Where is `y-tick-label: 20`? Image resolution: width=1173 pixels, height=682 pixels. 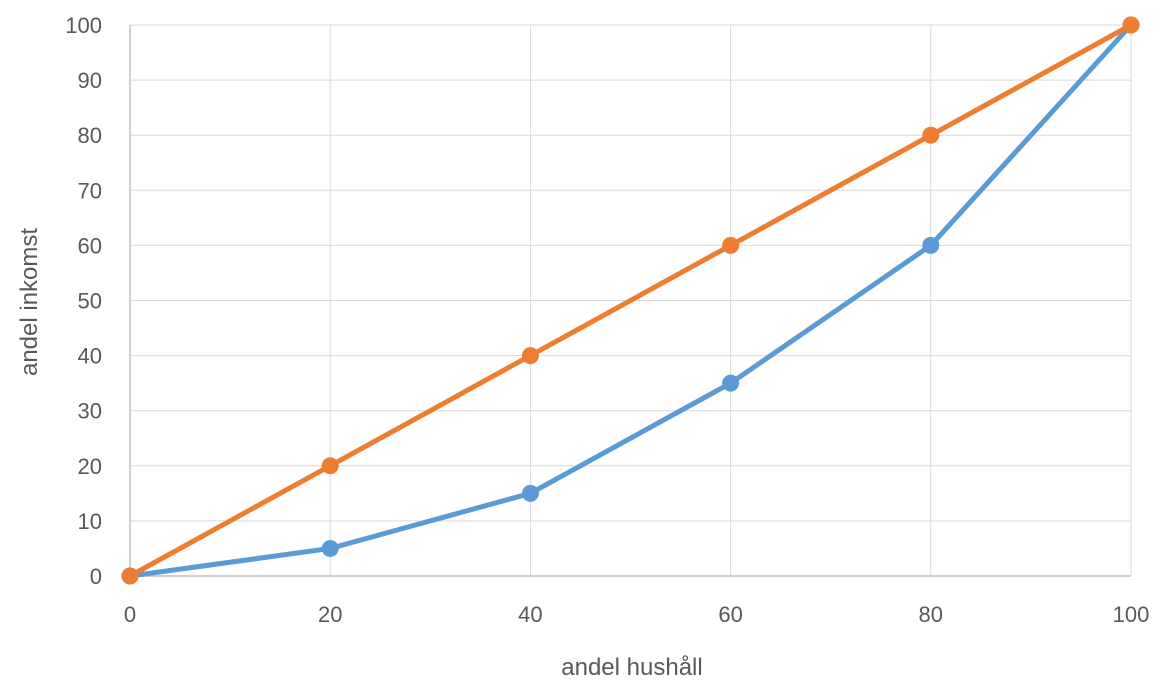
y-tick-label: 20 is located at coordinates (90, 466).